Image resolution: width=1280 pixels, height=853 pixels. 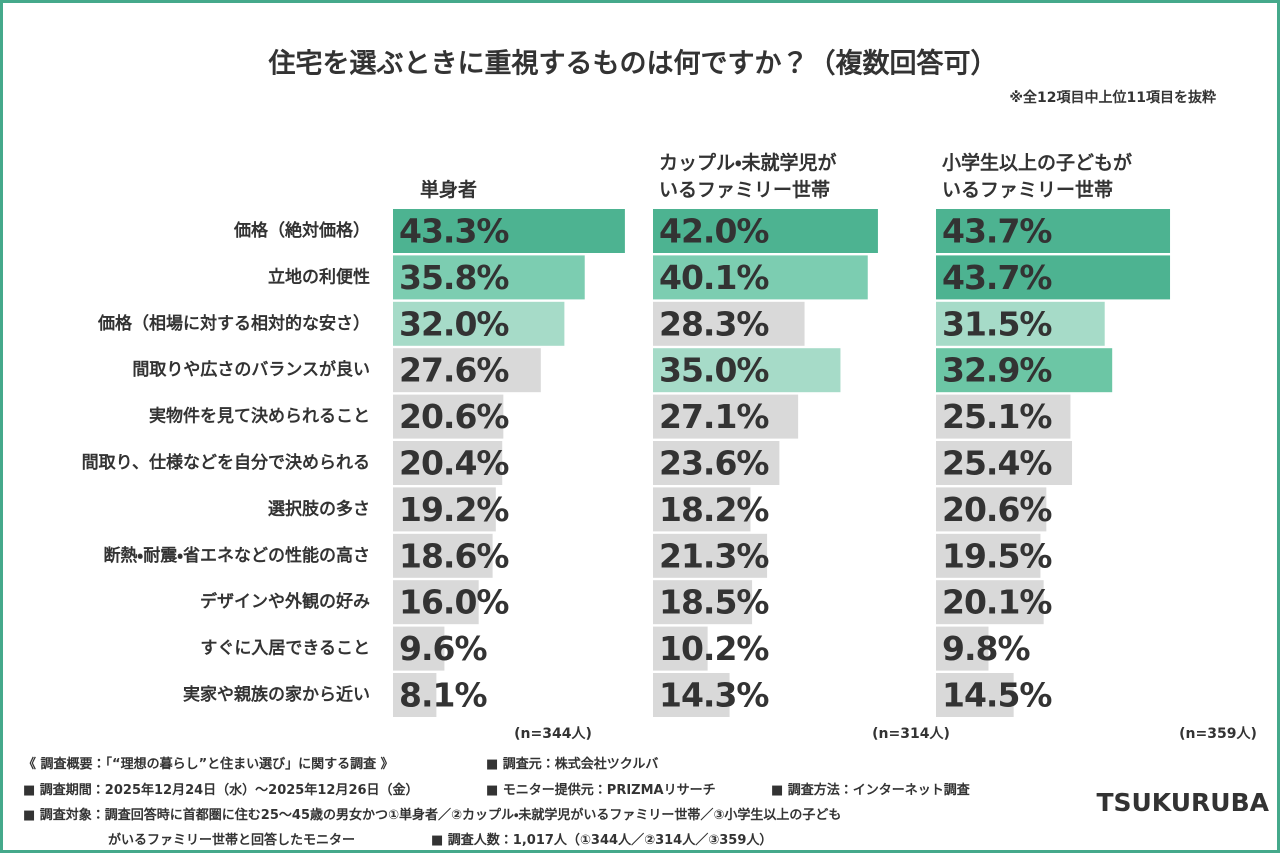 What do you see at coordinates (1037, 176) in the screenshot?
I see `panel-header: 小学生以上の子どもが いるファミリー世帯` at bounding box center [1037, 176].